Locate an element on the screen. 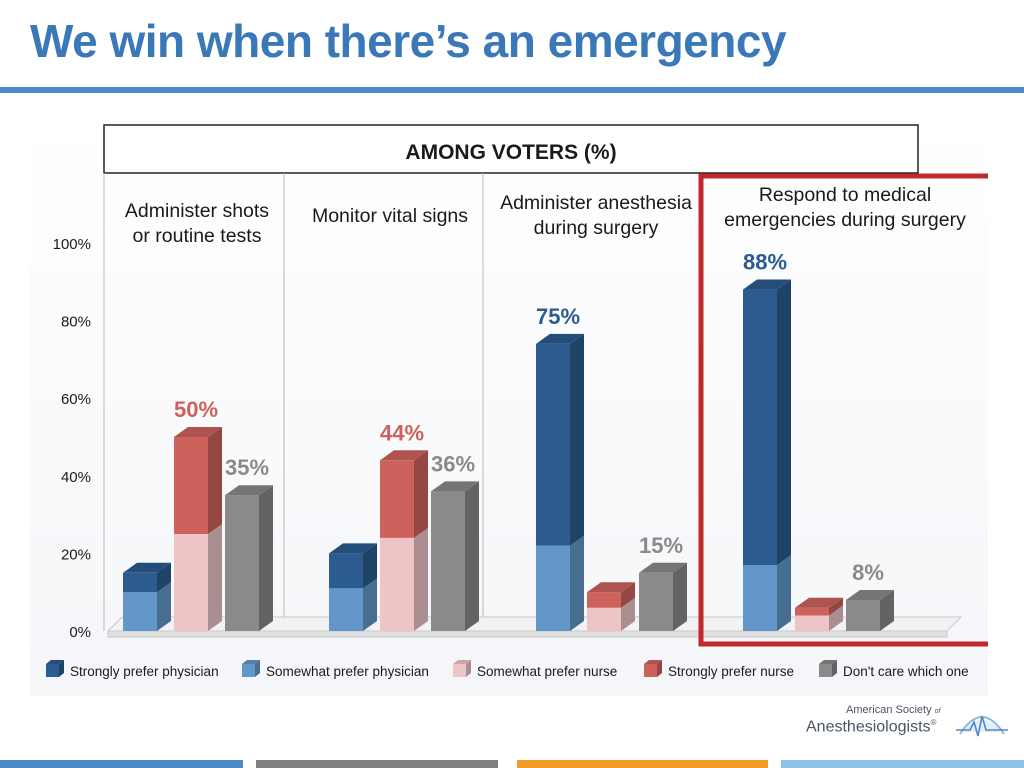 This screenshot has width=1024, height=768. heartbeat-icon is located at coordinates (982, 726).